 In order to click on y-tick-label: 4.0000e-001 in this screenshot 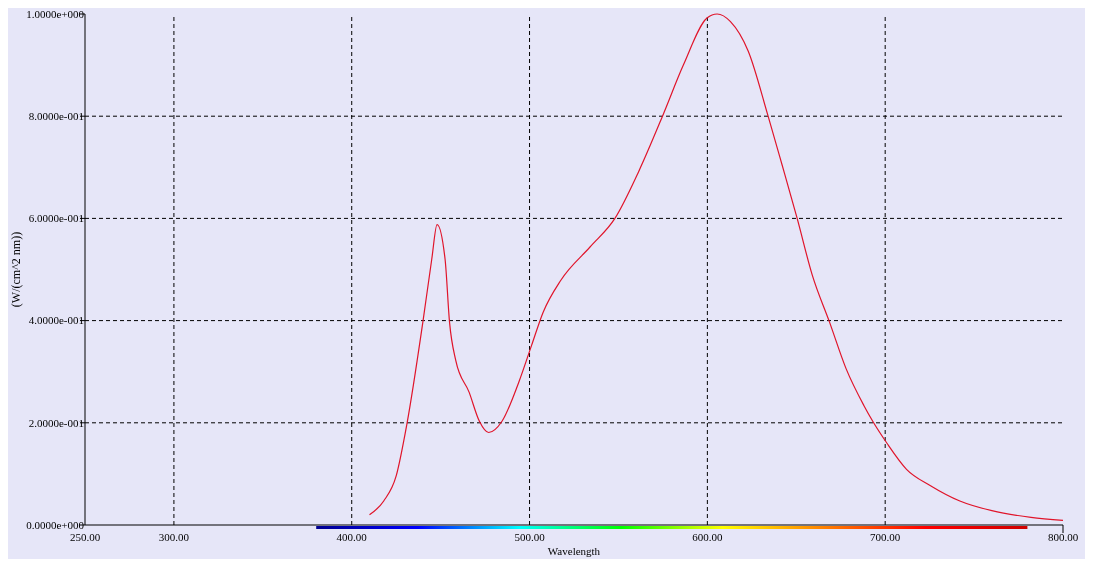, I will do `click(56, 320)`.